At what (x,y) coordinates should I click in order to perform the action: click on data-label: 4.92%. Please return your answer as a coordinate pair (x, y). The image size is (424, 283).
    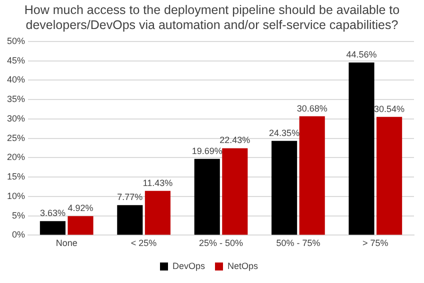
    Looking at the image, I should click on (81, 208).